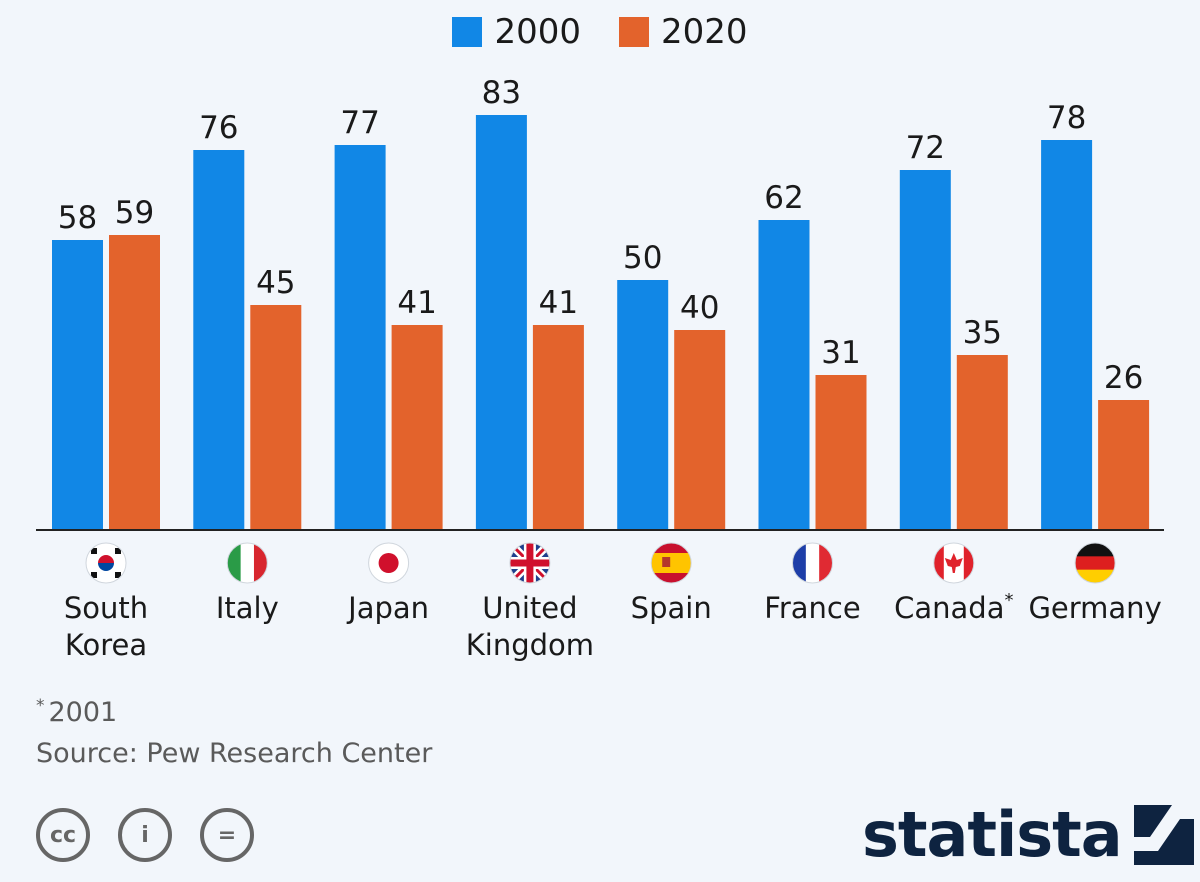 The width and height of the screenshot is (1200, 882). Describe the element at coordinates (1008, 600) in the screenshot. I see `tick-label-mark-canada: *` at that location.